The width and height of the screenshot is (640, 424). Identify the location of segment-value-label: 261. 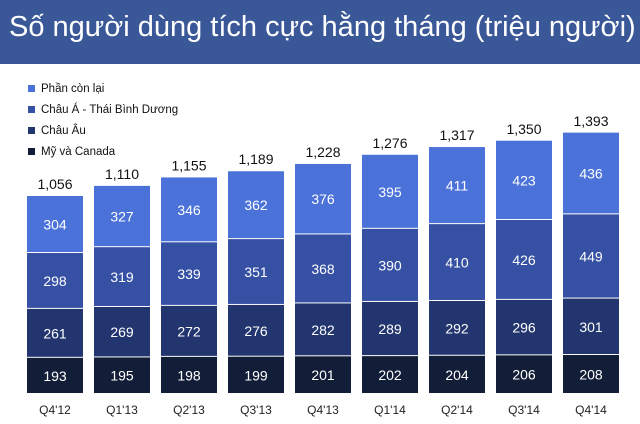
(55, 333).